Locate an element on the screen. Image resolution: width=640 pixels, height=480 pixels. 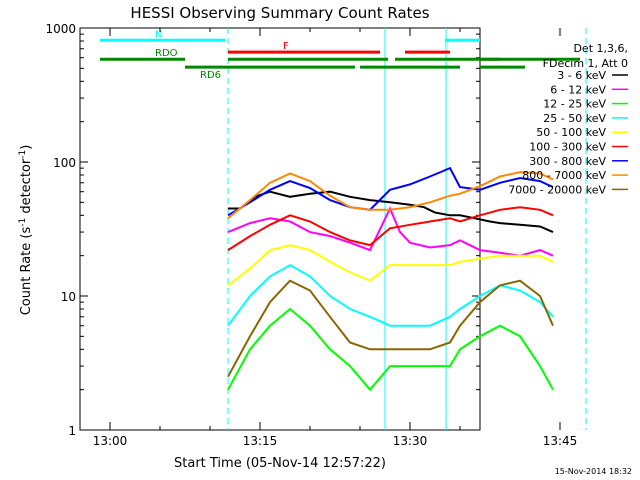
y-label-mid: detector is located at coordinates (26, 188).